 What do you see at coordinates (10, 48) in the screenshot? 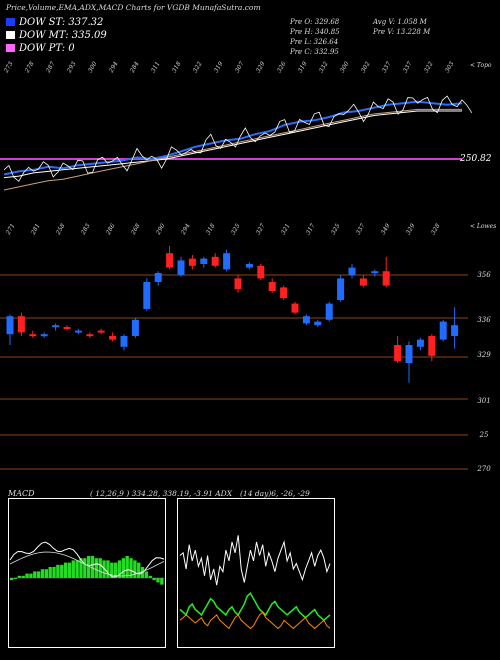
I see `legend-swatch-pt` at bounding box center [10, 48].